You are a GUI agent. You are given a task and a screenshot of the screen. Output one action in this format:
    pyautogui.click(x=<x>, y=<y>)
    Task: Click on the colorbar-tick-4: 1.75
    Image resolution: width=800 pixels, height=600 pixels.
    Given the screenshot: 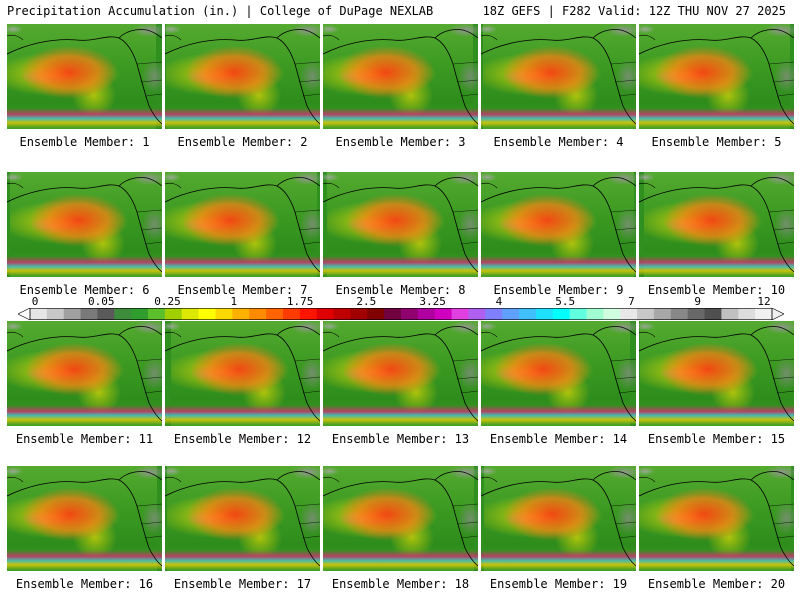 What is the action you would take?
    pyautogui.click(x=300, y=301)
    